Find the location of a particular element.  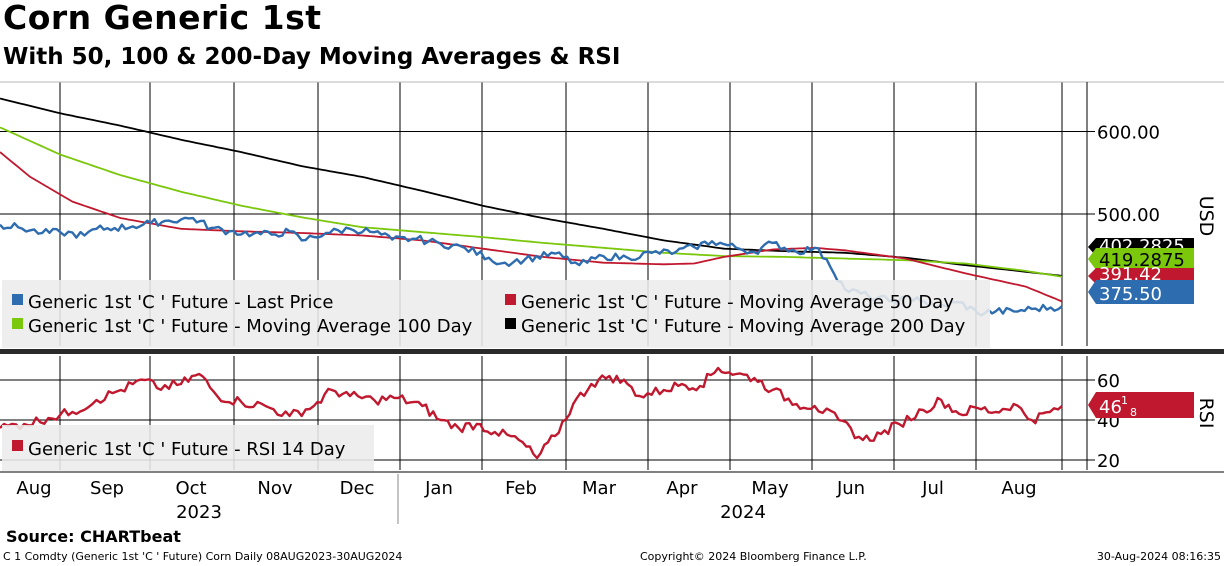

x-month-label: Jan is located at coordinates (438, 488).